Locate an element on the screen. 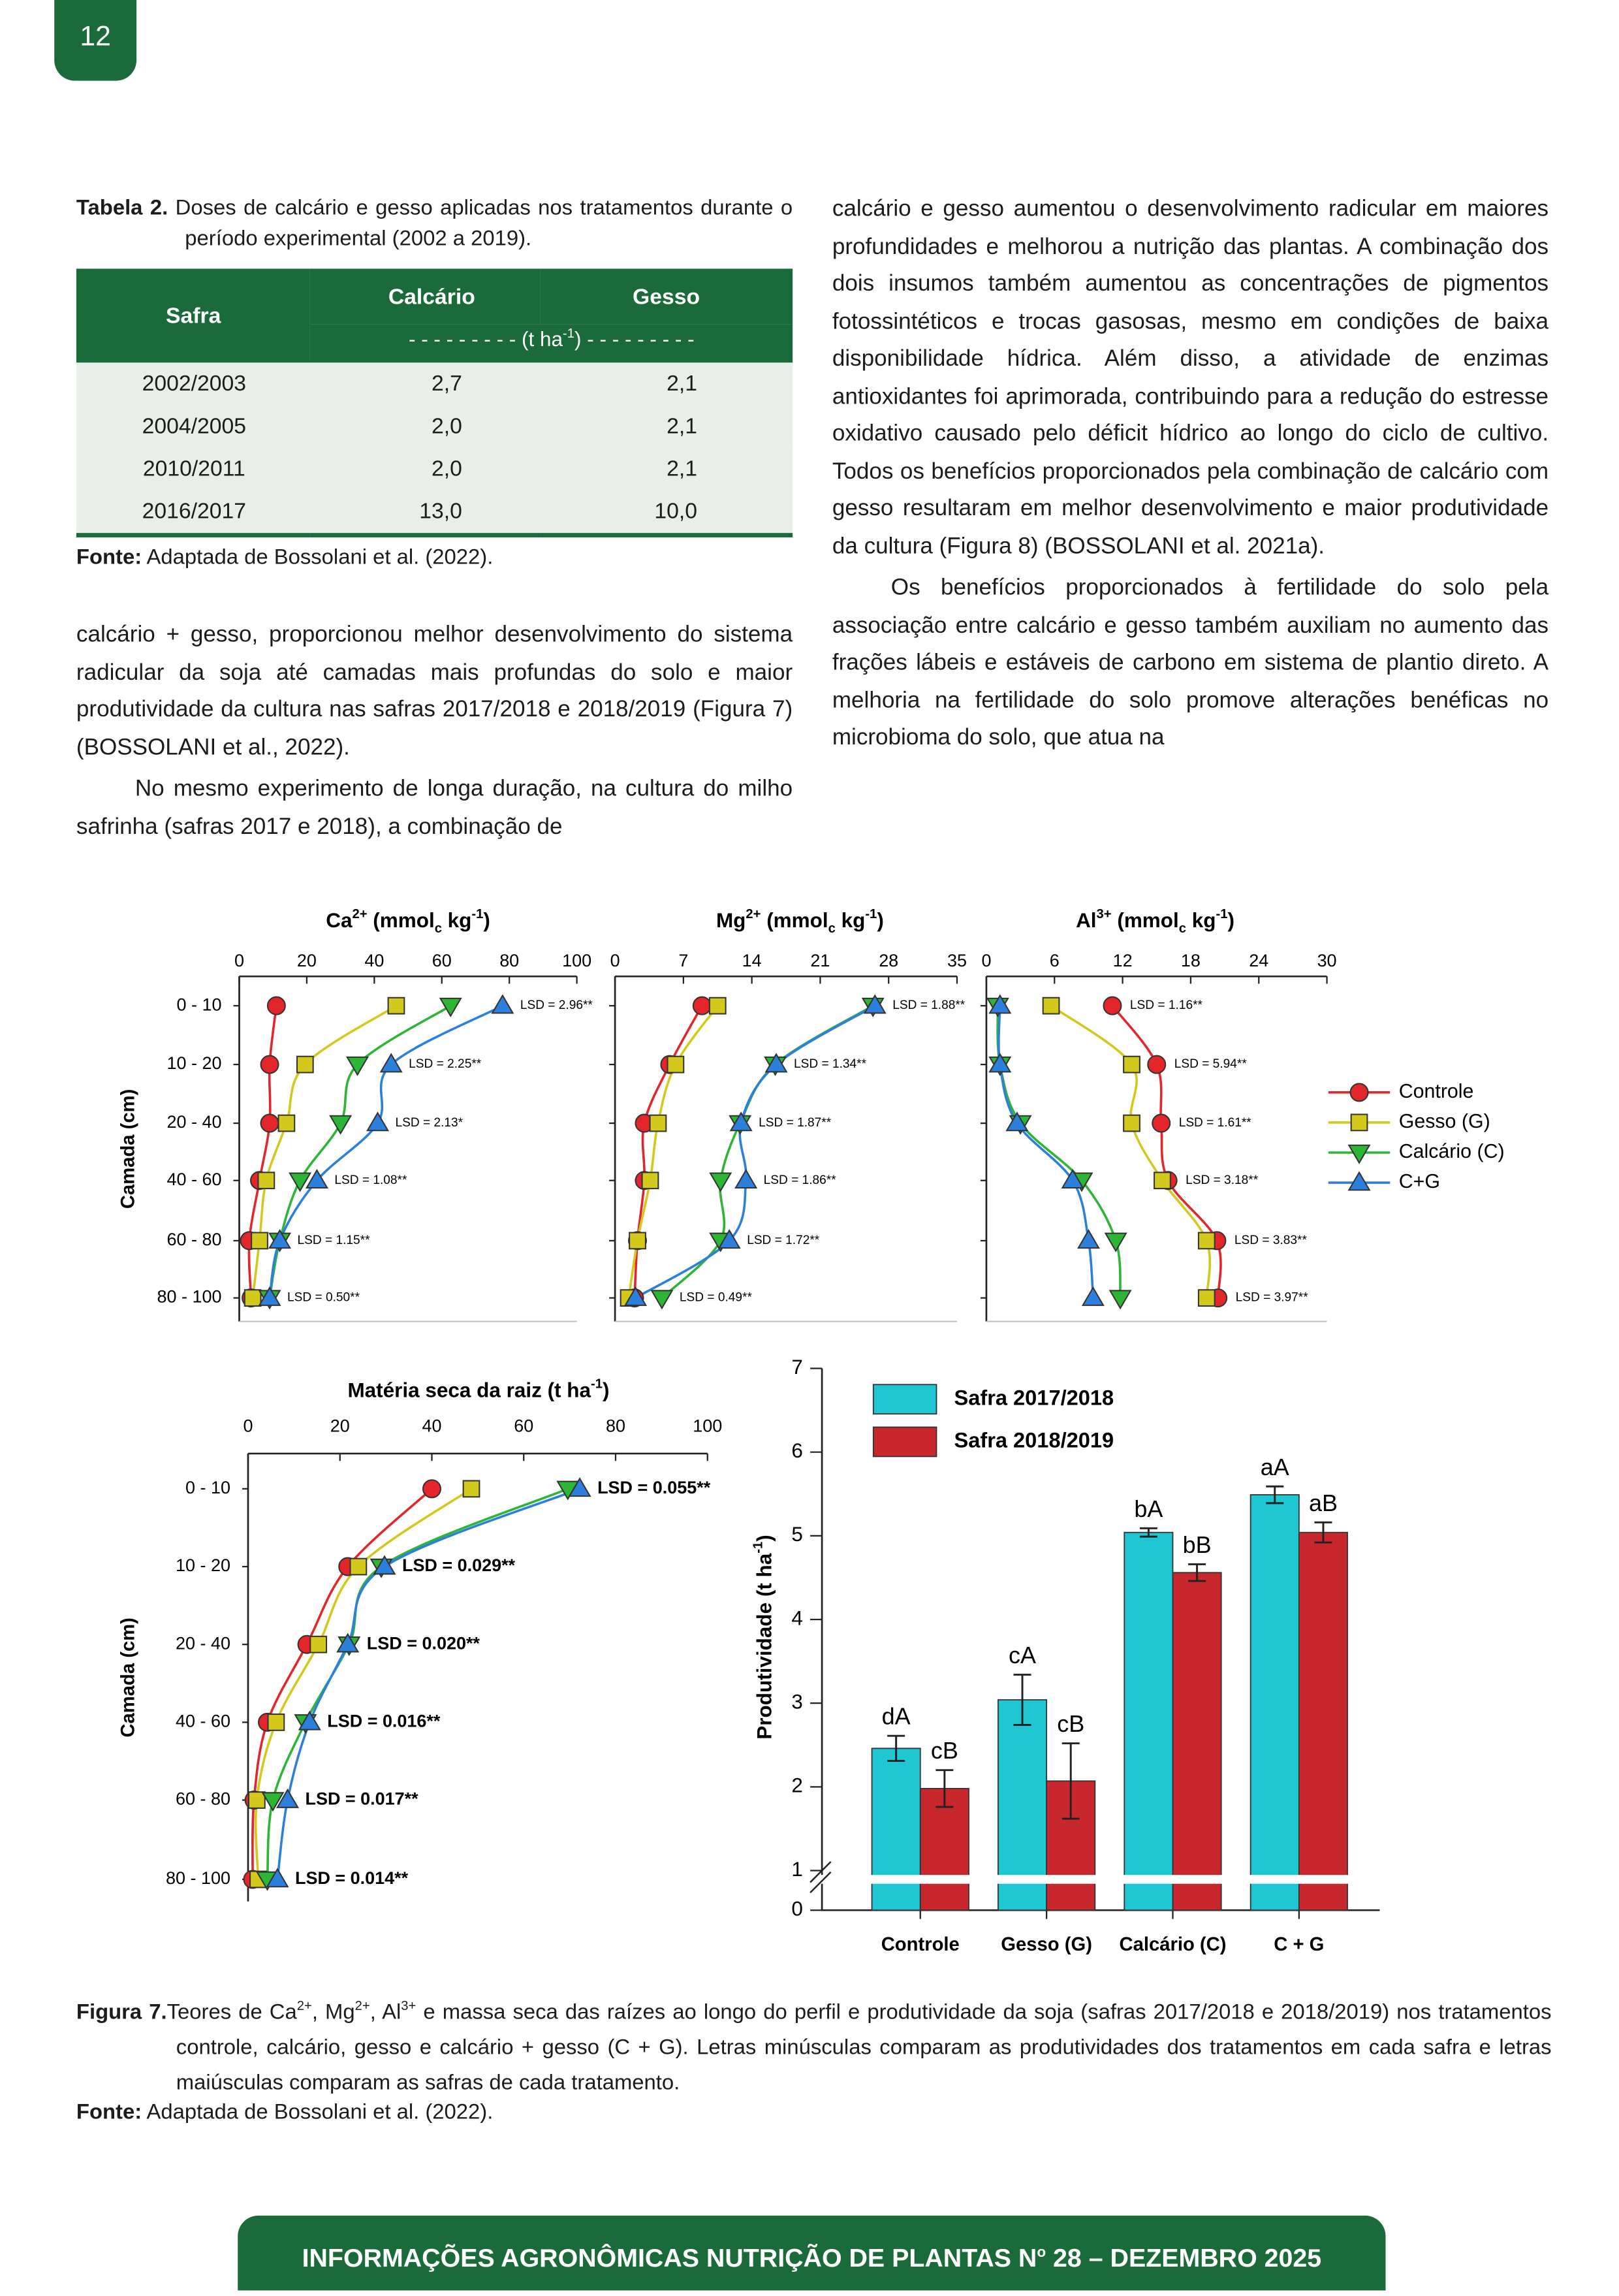 This screenshot has height=2296, width=1619. panel-title-part: c is located at coordinates (439, 928).